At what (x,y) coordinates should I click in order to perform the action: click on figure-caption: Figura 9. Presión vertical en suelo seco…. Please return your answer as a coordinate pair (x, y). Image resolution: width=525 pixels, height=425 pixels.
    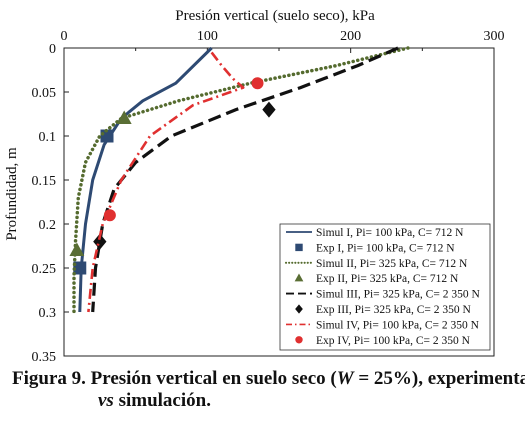
    Looking at the image, I should click on (268, 390).